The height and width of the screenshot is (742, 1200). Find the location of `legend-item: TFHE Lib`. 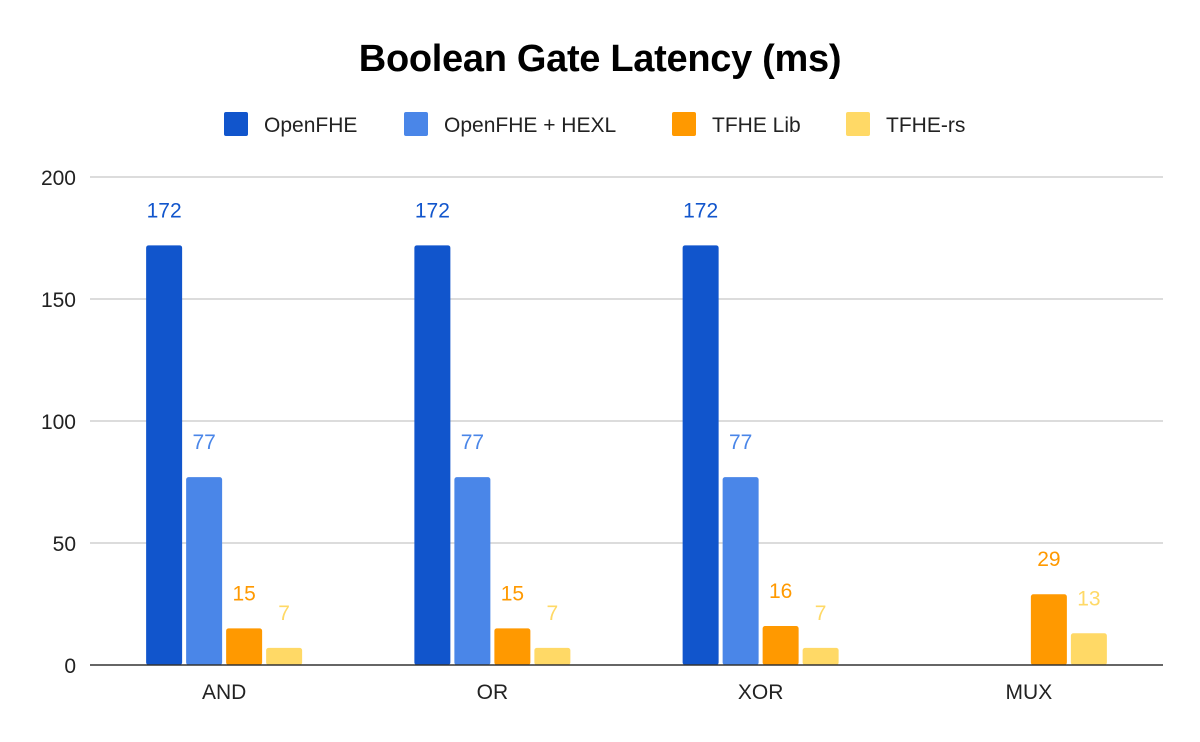

legend-item: TFHE Lib is located at coordinates (736, 124).